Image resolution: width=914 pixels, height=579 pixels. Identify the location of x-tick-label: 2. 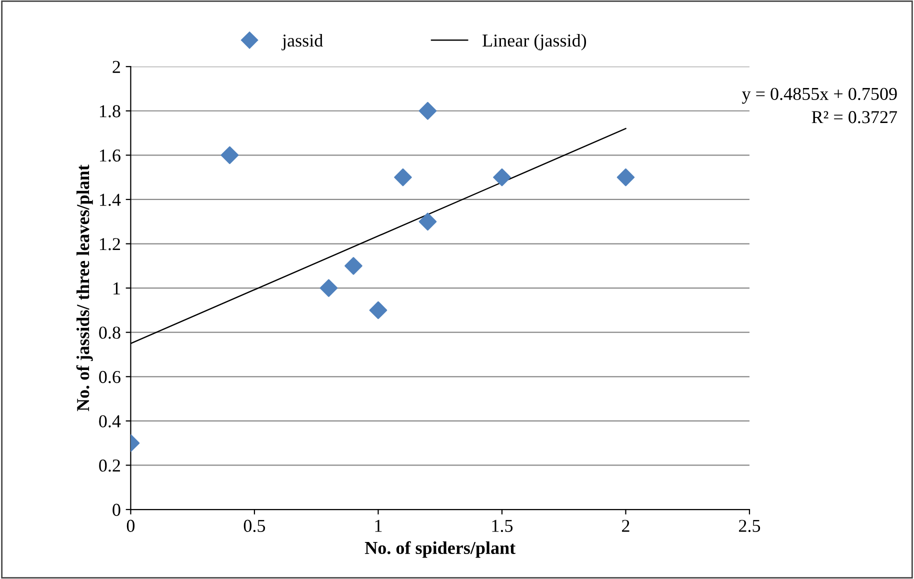
(626, 526).